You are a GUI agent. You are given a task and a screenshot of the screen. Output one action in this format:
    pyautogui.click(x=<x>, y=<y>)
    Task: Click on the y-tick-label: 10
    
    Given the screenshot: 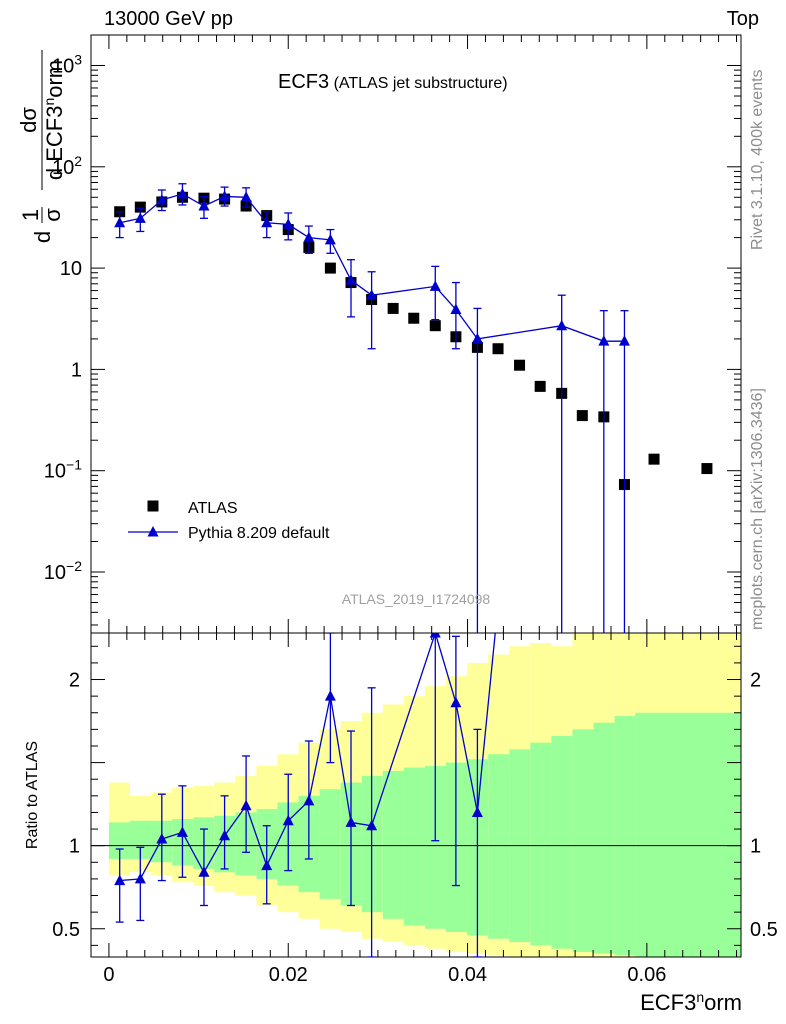 What is the action you would take?
    pyautogui.click(x=71, y=269)
    